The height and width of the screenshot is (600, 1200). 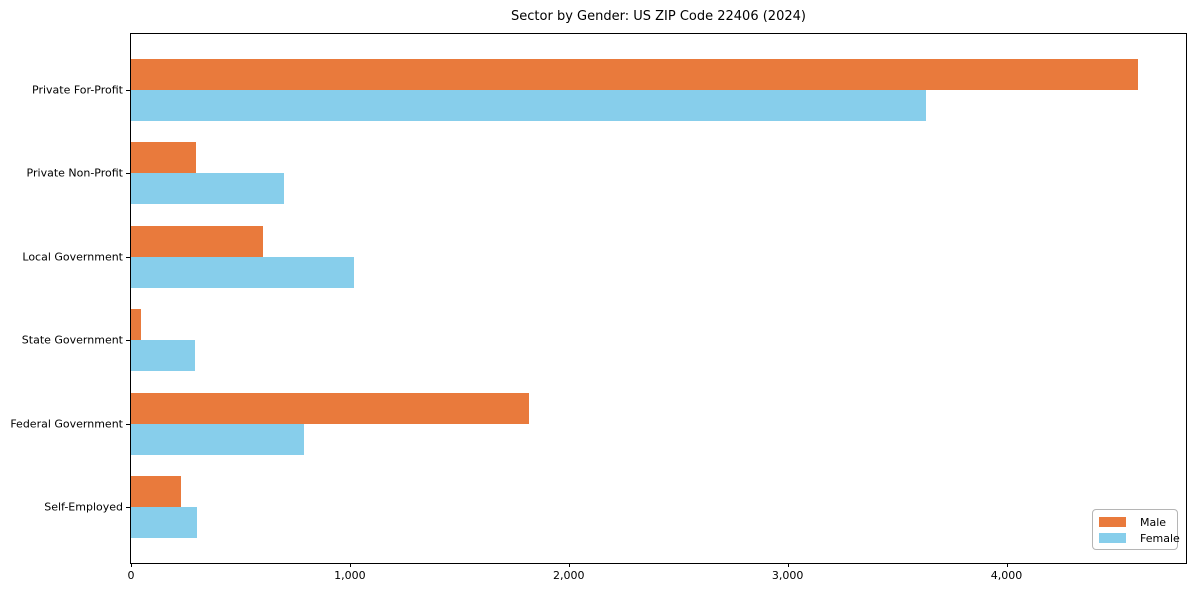 I want to click on x-tick-label-1000: 1,000, so click(x=350, y=575).